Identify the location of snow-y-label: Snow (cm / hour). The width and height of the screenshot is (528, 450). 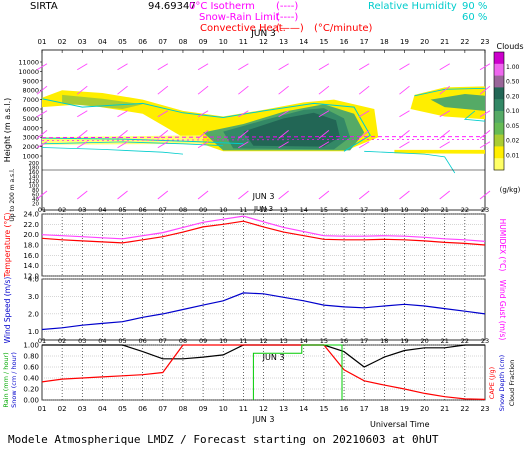
(14, 380).